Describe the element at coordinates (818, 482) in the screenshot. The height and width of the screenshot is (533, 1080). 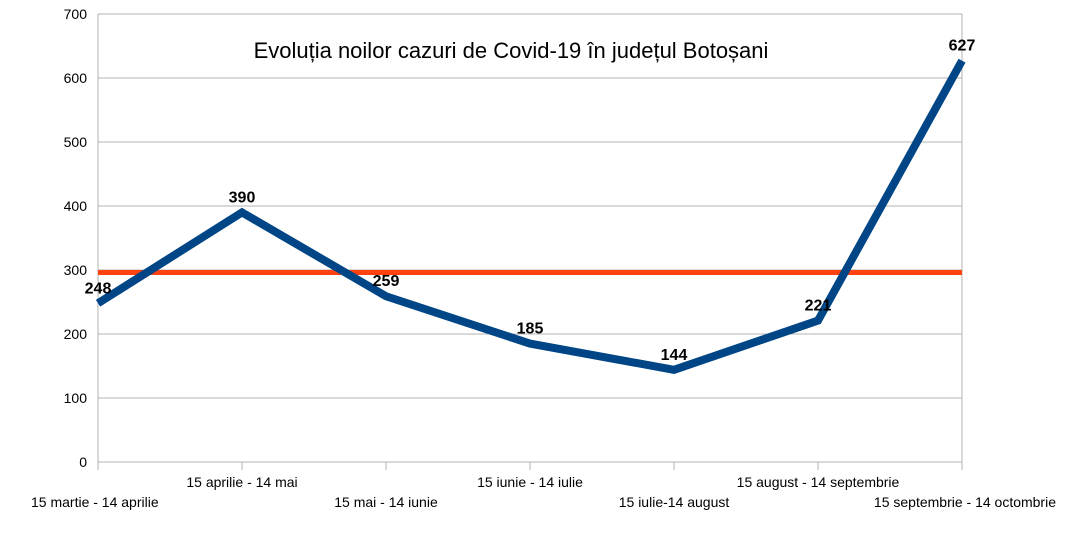
I see `x-tick-label: 15 august - 14 septembrie` at that location.